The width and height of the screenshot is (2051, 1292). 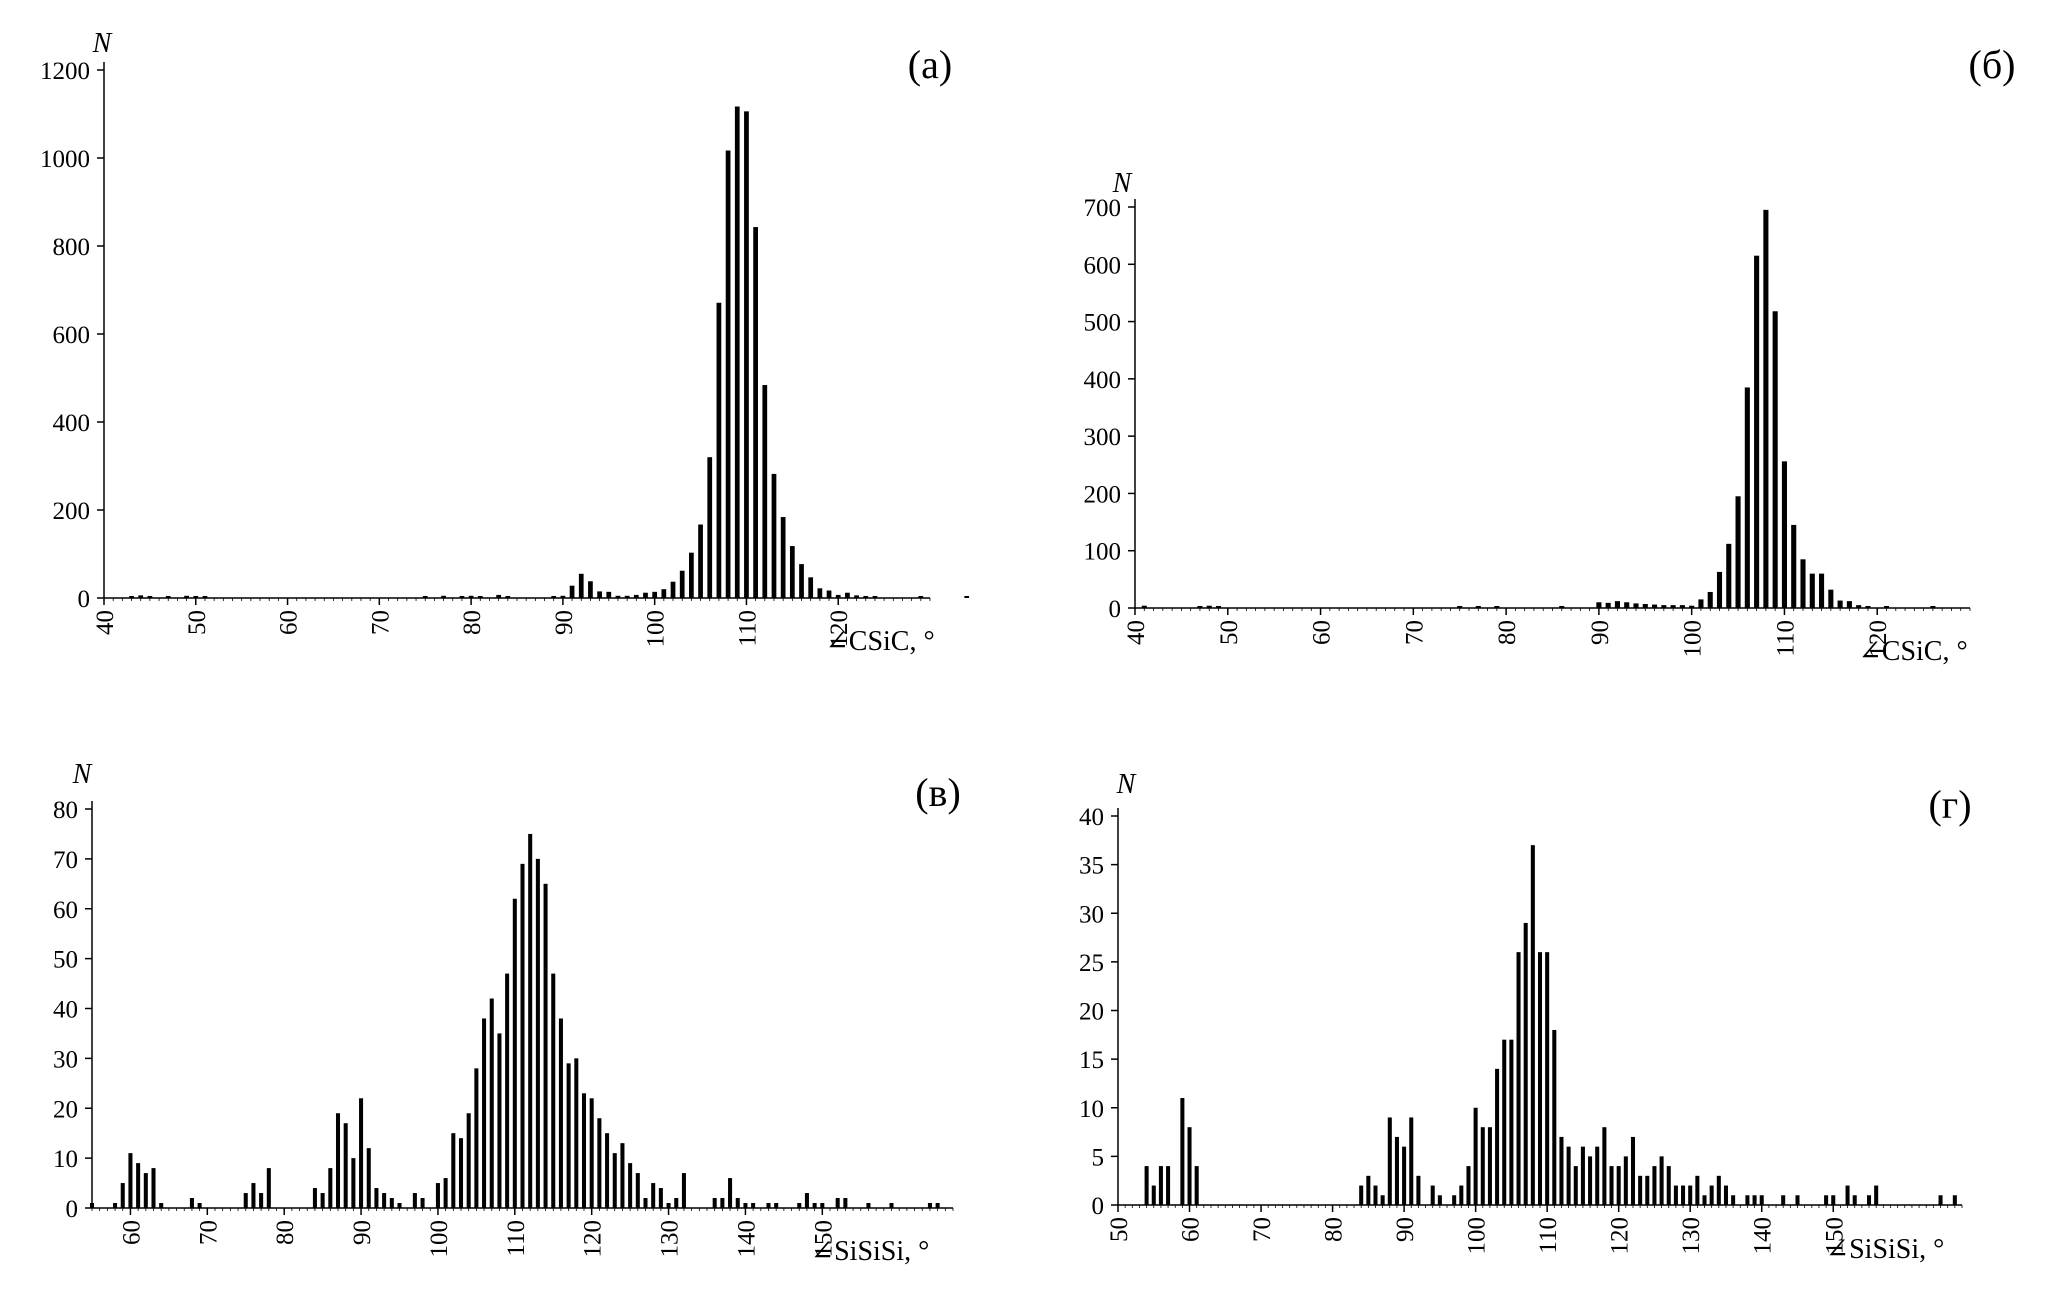 What do you see at coordinates (938, 792) in the screenshot?
I see `panel-label: (в)` at bounding box center [938, 792].